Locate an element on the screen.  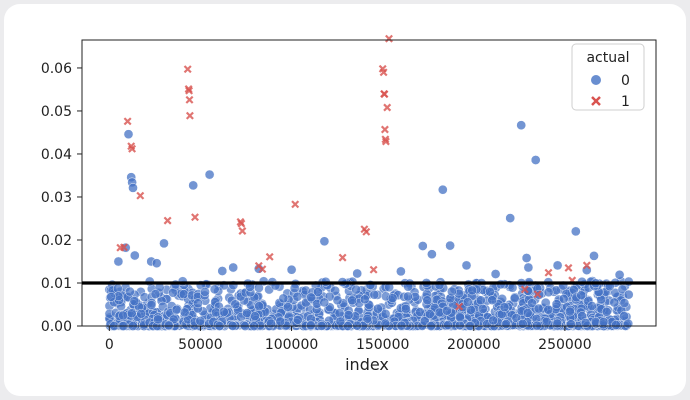
legend-label-0: 0 is located at coordinates (625, 81).